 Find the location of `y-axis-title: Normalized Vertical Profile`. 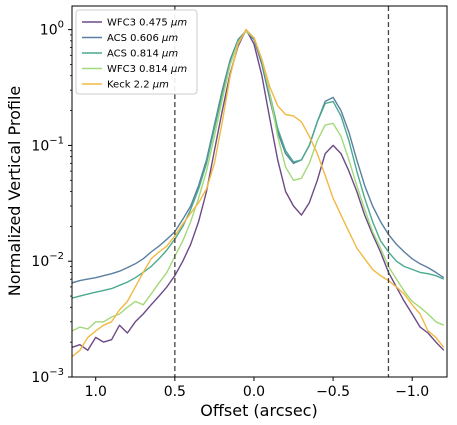

y-axis-title: Normalized Vertical Profile is located at coordinates (14, 191).